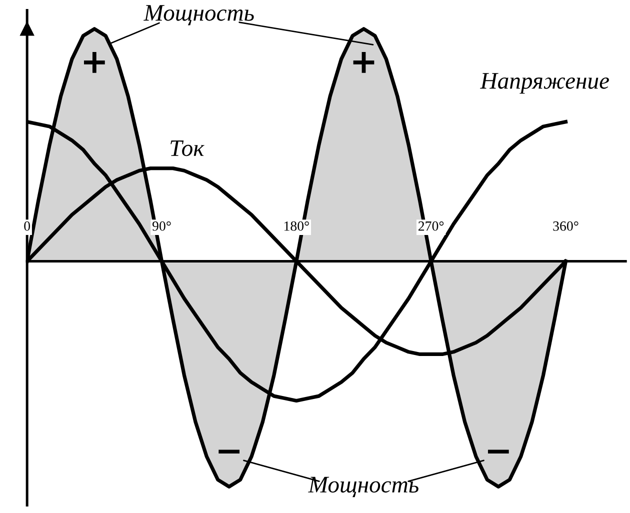 This screenshot has width=630, height=513. I want to click on series-label: Ток, so click(187, 148).